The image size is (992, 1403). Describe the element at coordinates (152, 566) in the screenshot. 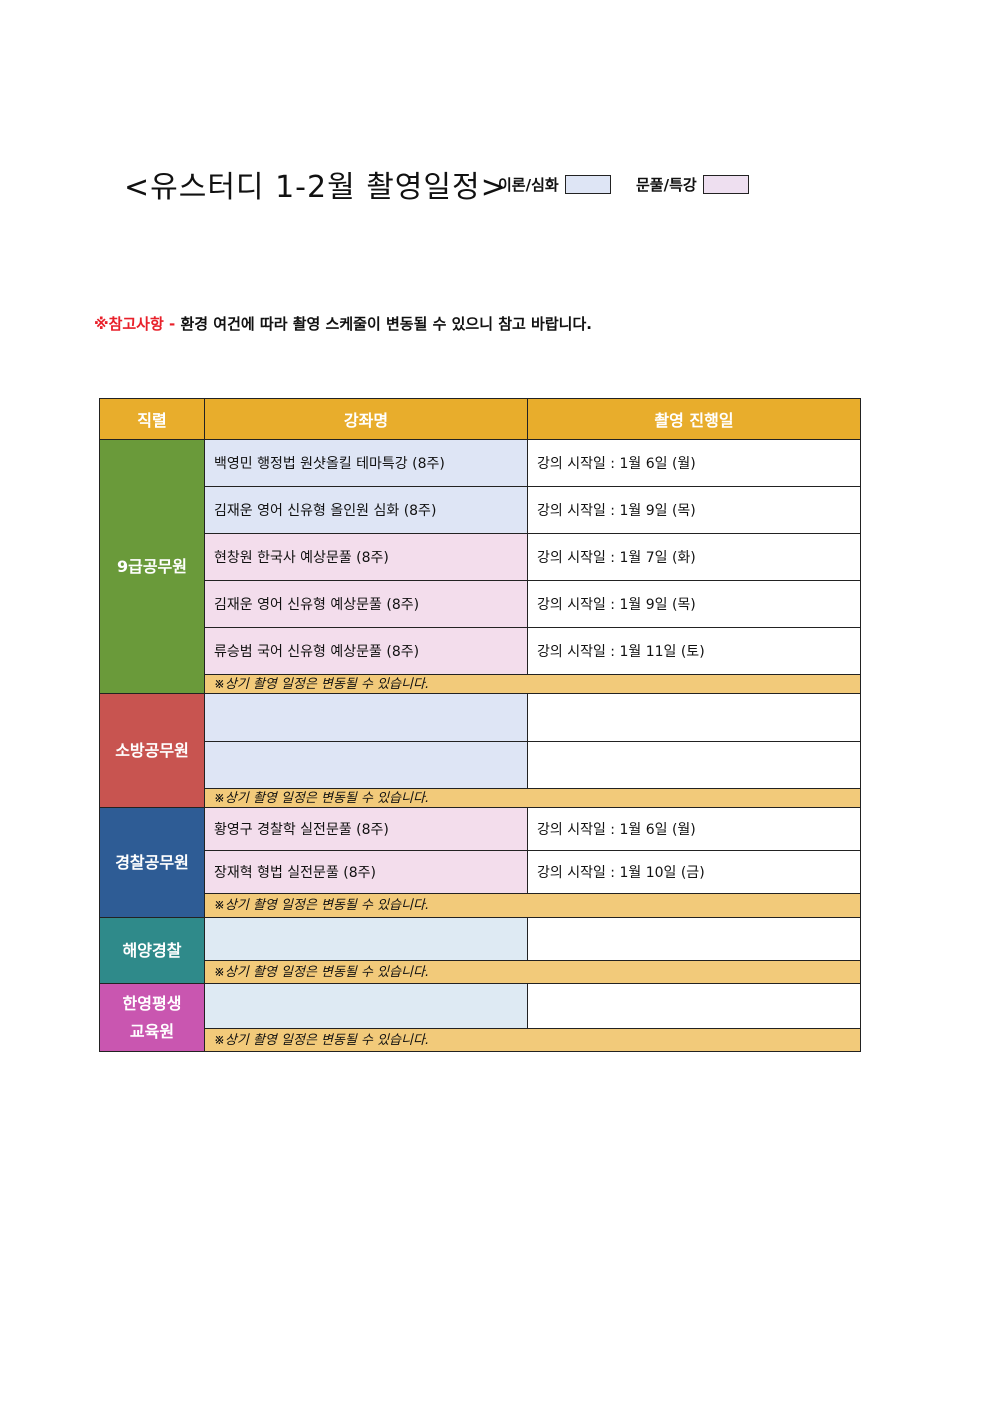

I see `category-cell: 9급공무원` at that location.